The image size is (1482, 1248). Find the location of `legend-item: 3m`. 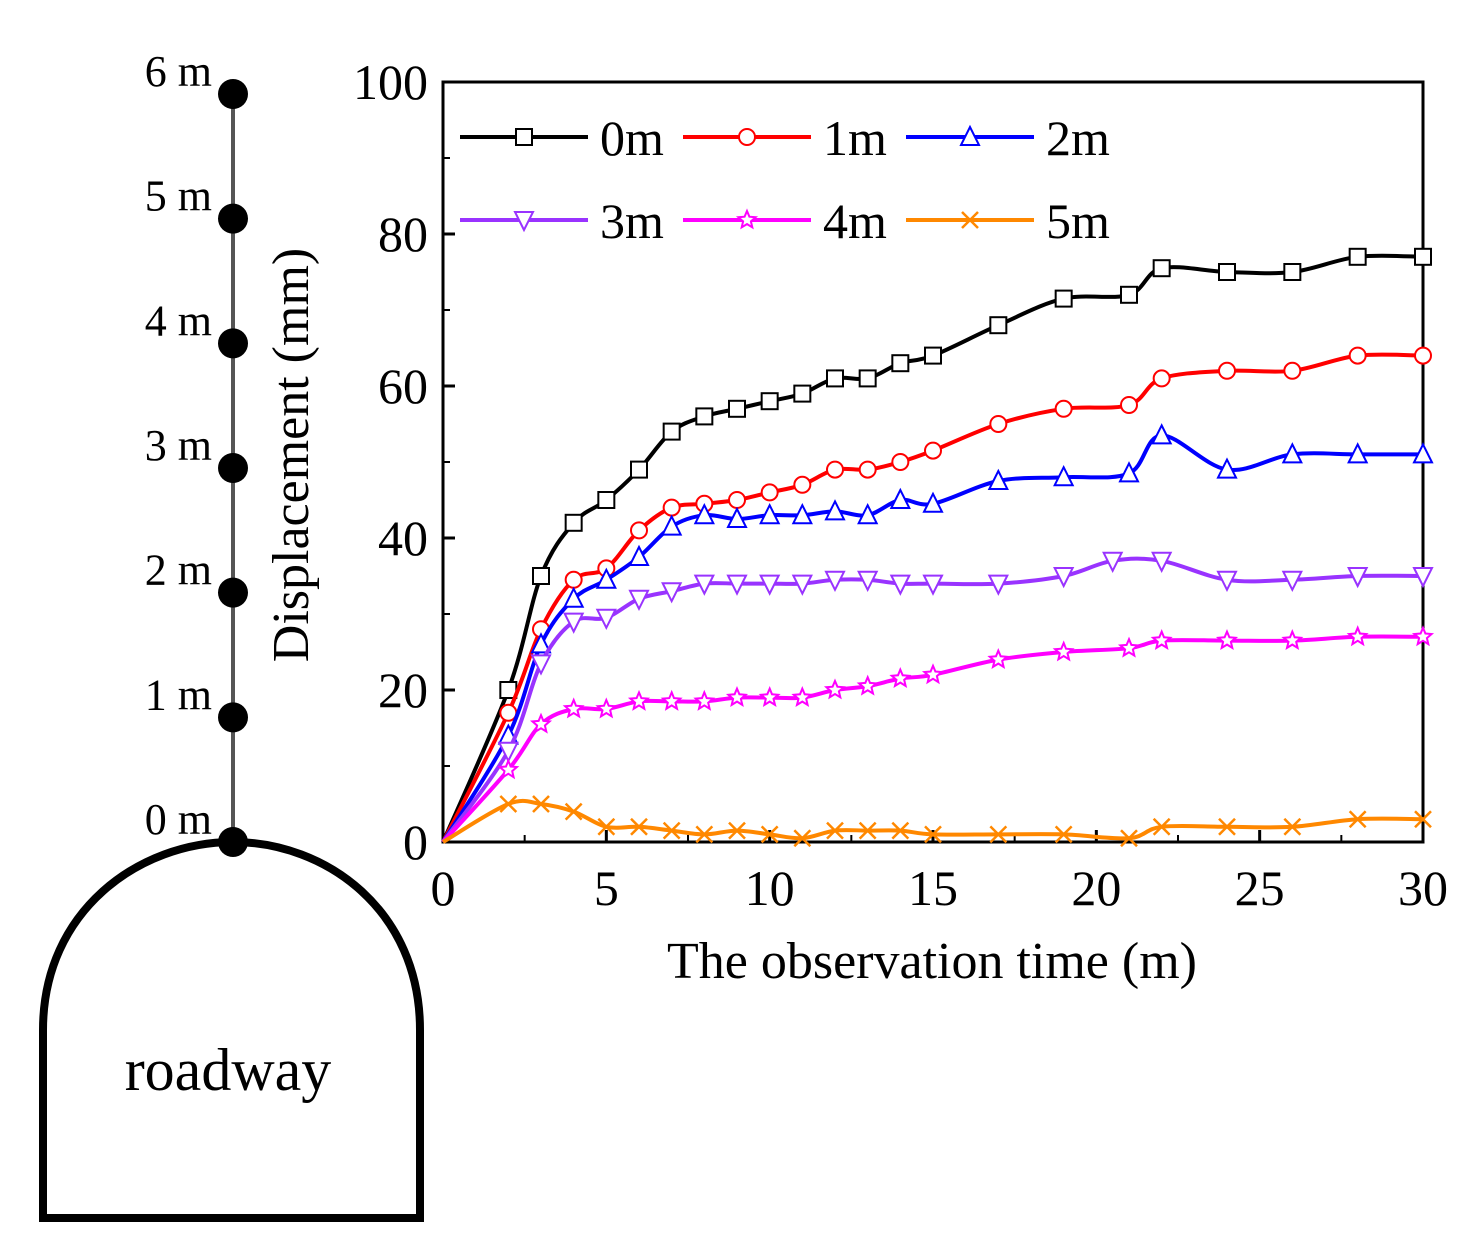

legend-item: 3m is located at coordinates (562, 221).